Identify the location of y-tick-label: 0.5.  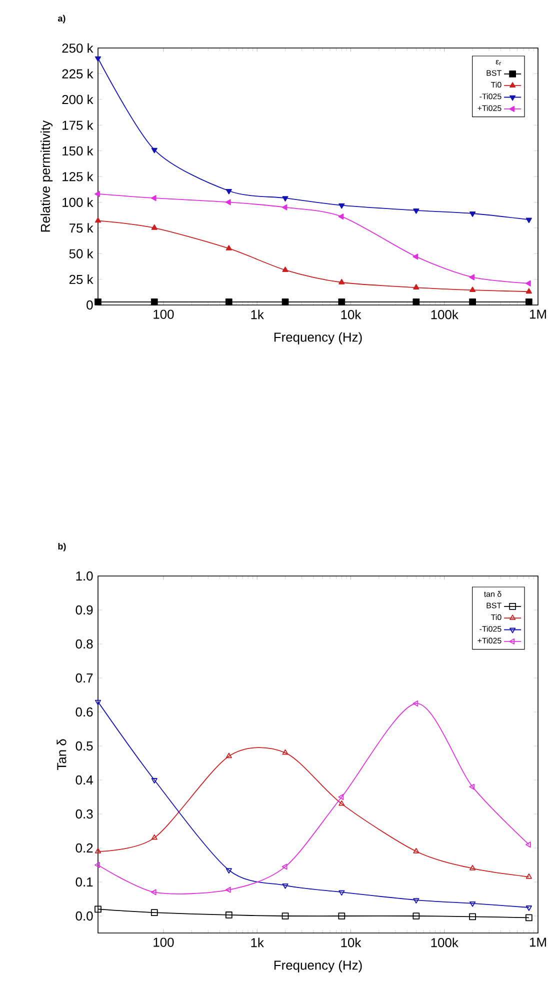
(84, 746).